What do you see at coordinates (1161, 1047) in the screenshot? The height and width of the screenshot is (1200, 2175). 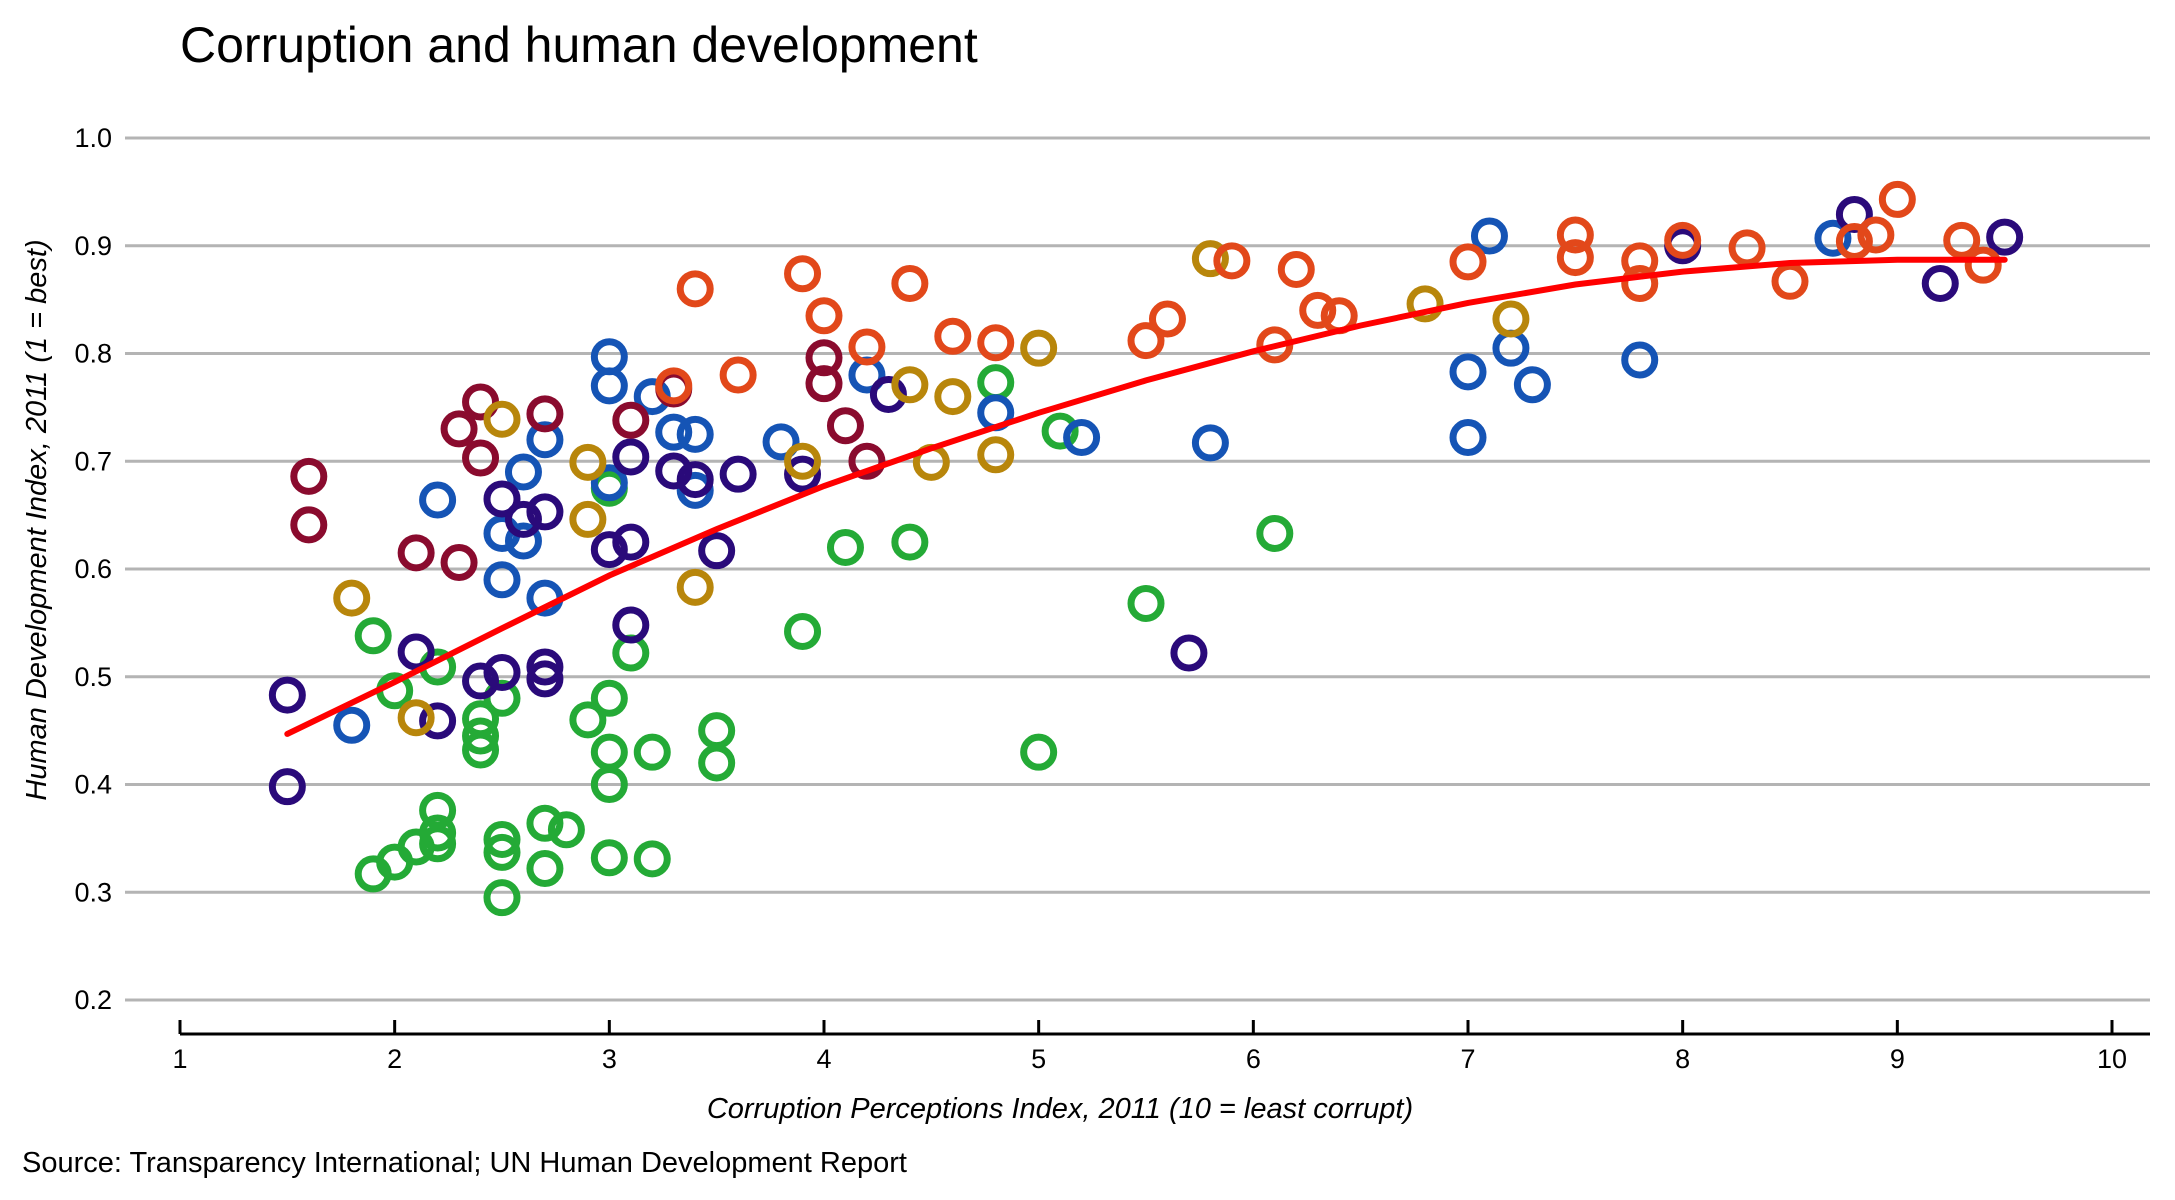 I see `x-axis: 1 2 3 4 5 6 7 8 9 10` at bounding box center [1161, 1047].